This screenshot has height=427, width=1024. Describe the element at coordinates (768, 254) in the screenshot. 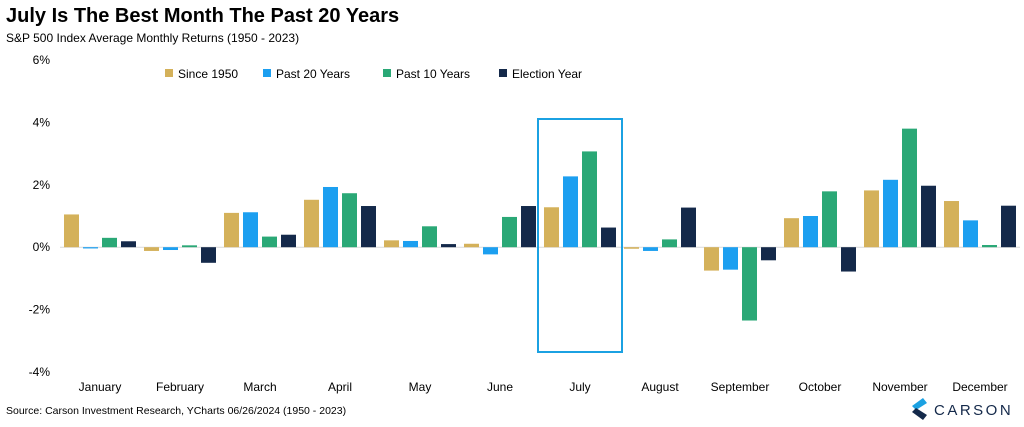

I see `bar-september-election-year` at that location.